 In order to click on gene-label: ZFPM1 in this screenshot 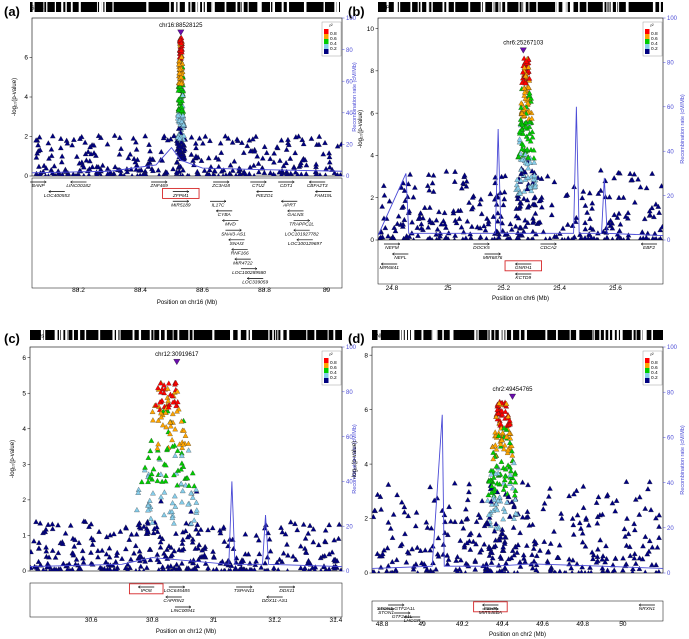, I will do `click(180, 196)`.